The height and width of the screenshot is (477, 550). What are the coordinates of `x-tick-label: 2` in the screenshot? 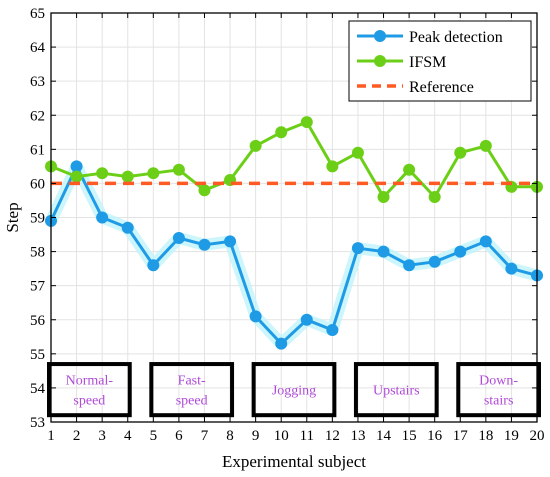 It's located at (77, 436).